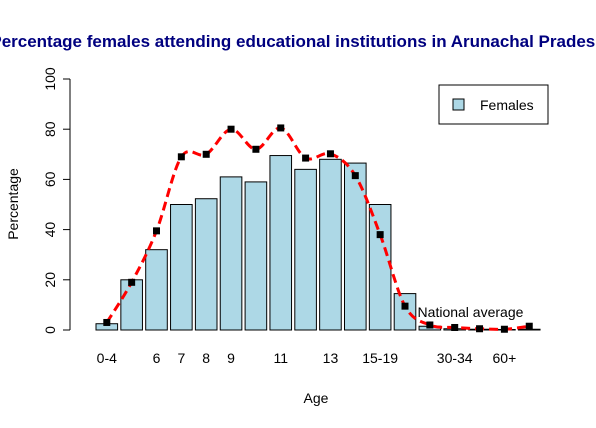 This screenshot has height=428, width=596. I want to click on y-tick-label: 40, so click(50, 230).